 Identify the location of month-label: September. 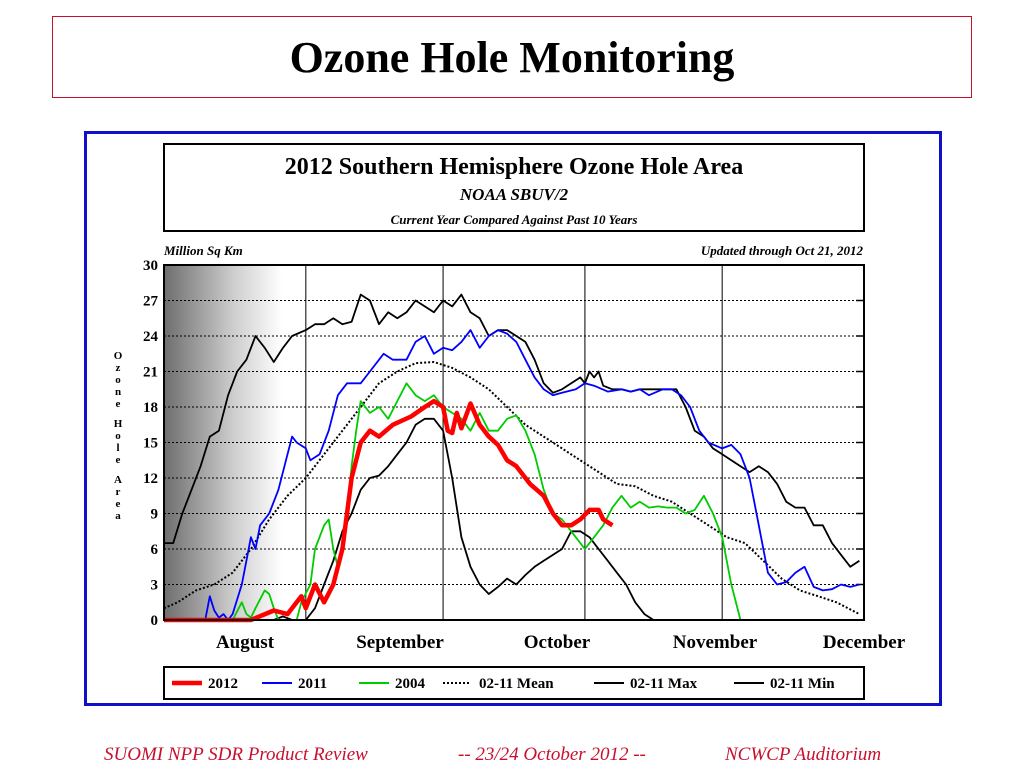
(400, 642).